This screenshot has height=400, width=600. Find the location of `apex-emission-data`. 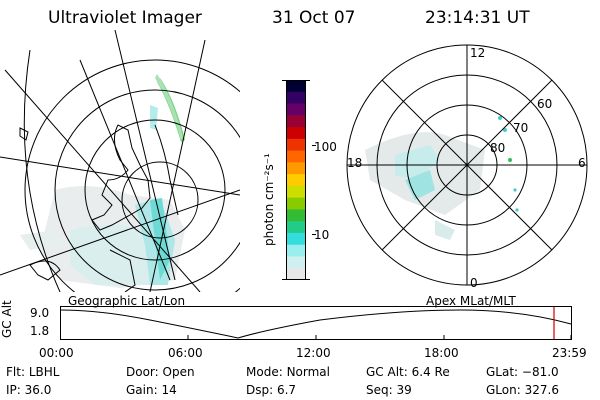

apex-emission-data is located at coordinates (442, 178).